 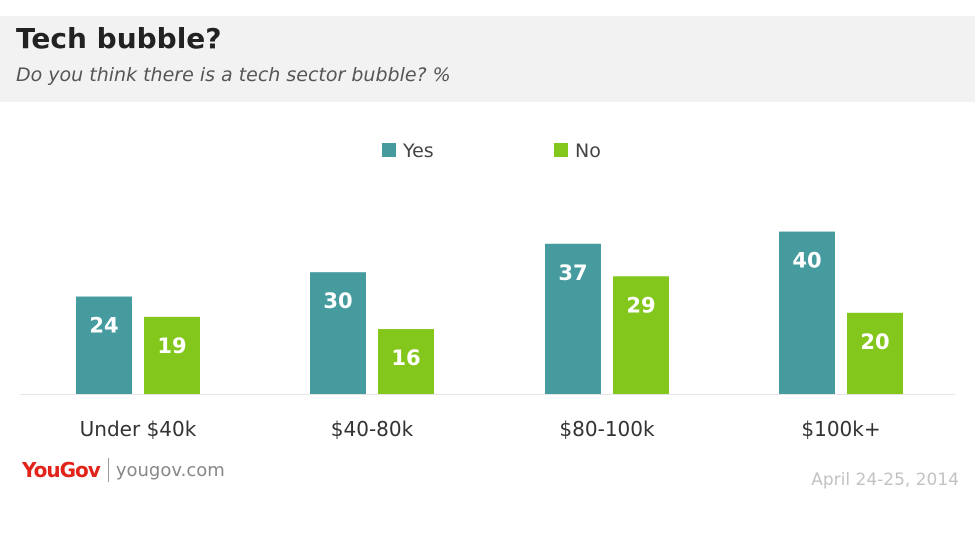 What do you see at coordinates (588, 151) in the screenshot?
I see `legend-label-no: No` at bounding box center [588, 151].